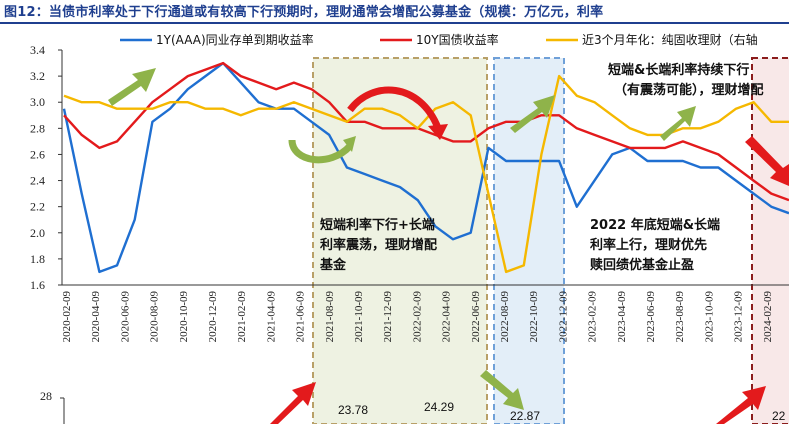 Image resolution: width=789 pixels, height=424 pixels. I want to click on y-tick-label: 2.0, so click(37, 233).